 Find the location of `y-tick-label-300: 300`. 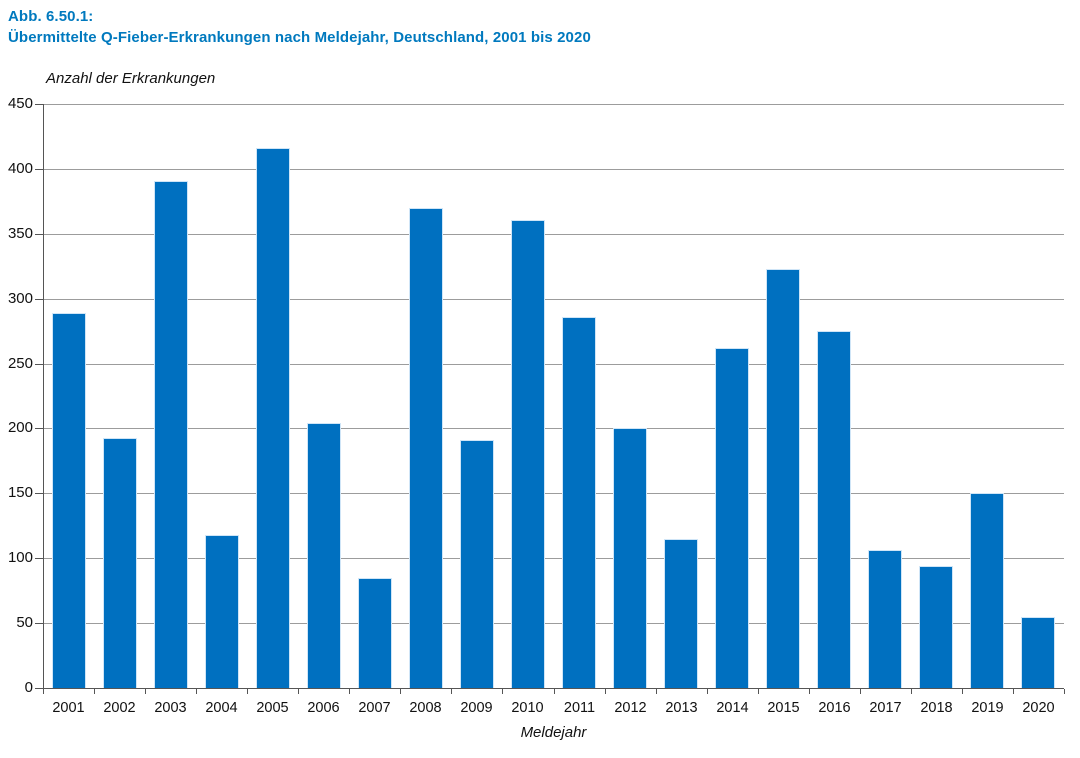

y-tick-label-300: 300 is located at coordinates (20, 298).